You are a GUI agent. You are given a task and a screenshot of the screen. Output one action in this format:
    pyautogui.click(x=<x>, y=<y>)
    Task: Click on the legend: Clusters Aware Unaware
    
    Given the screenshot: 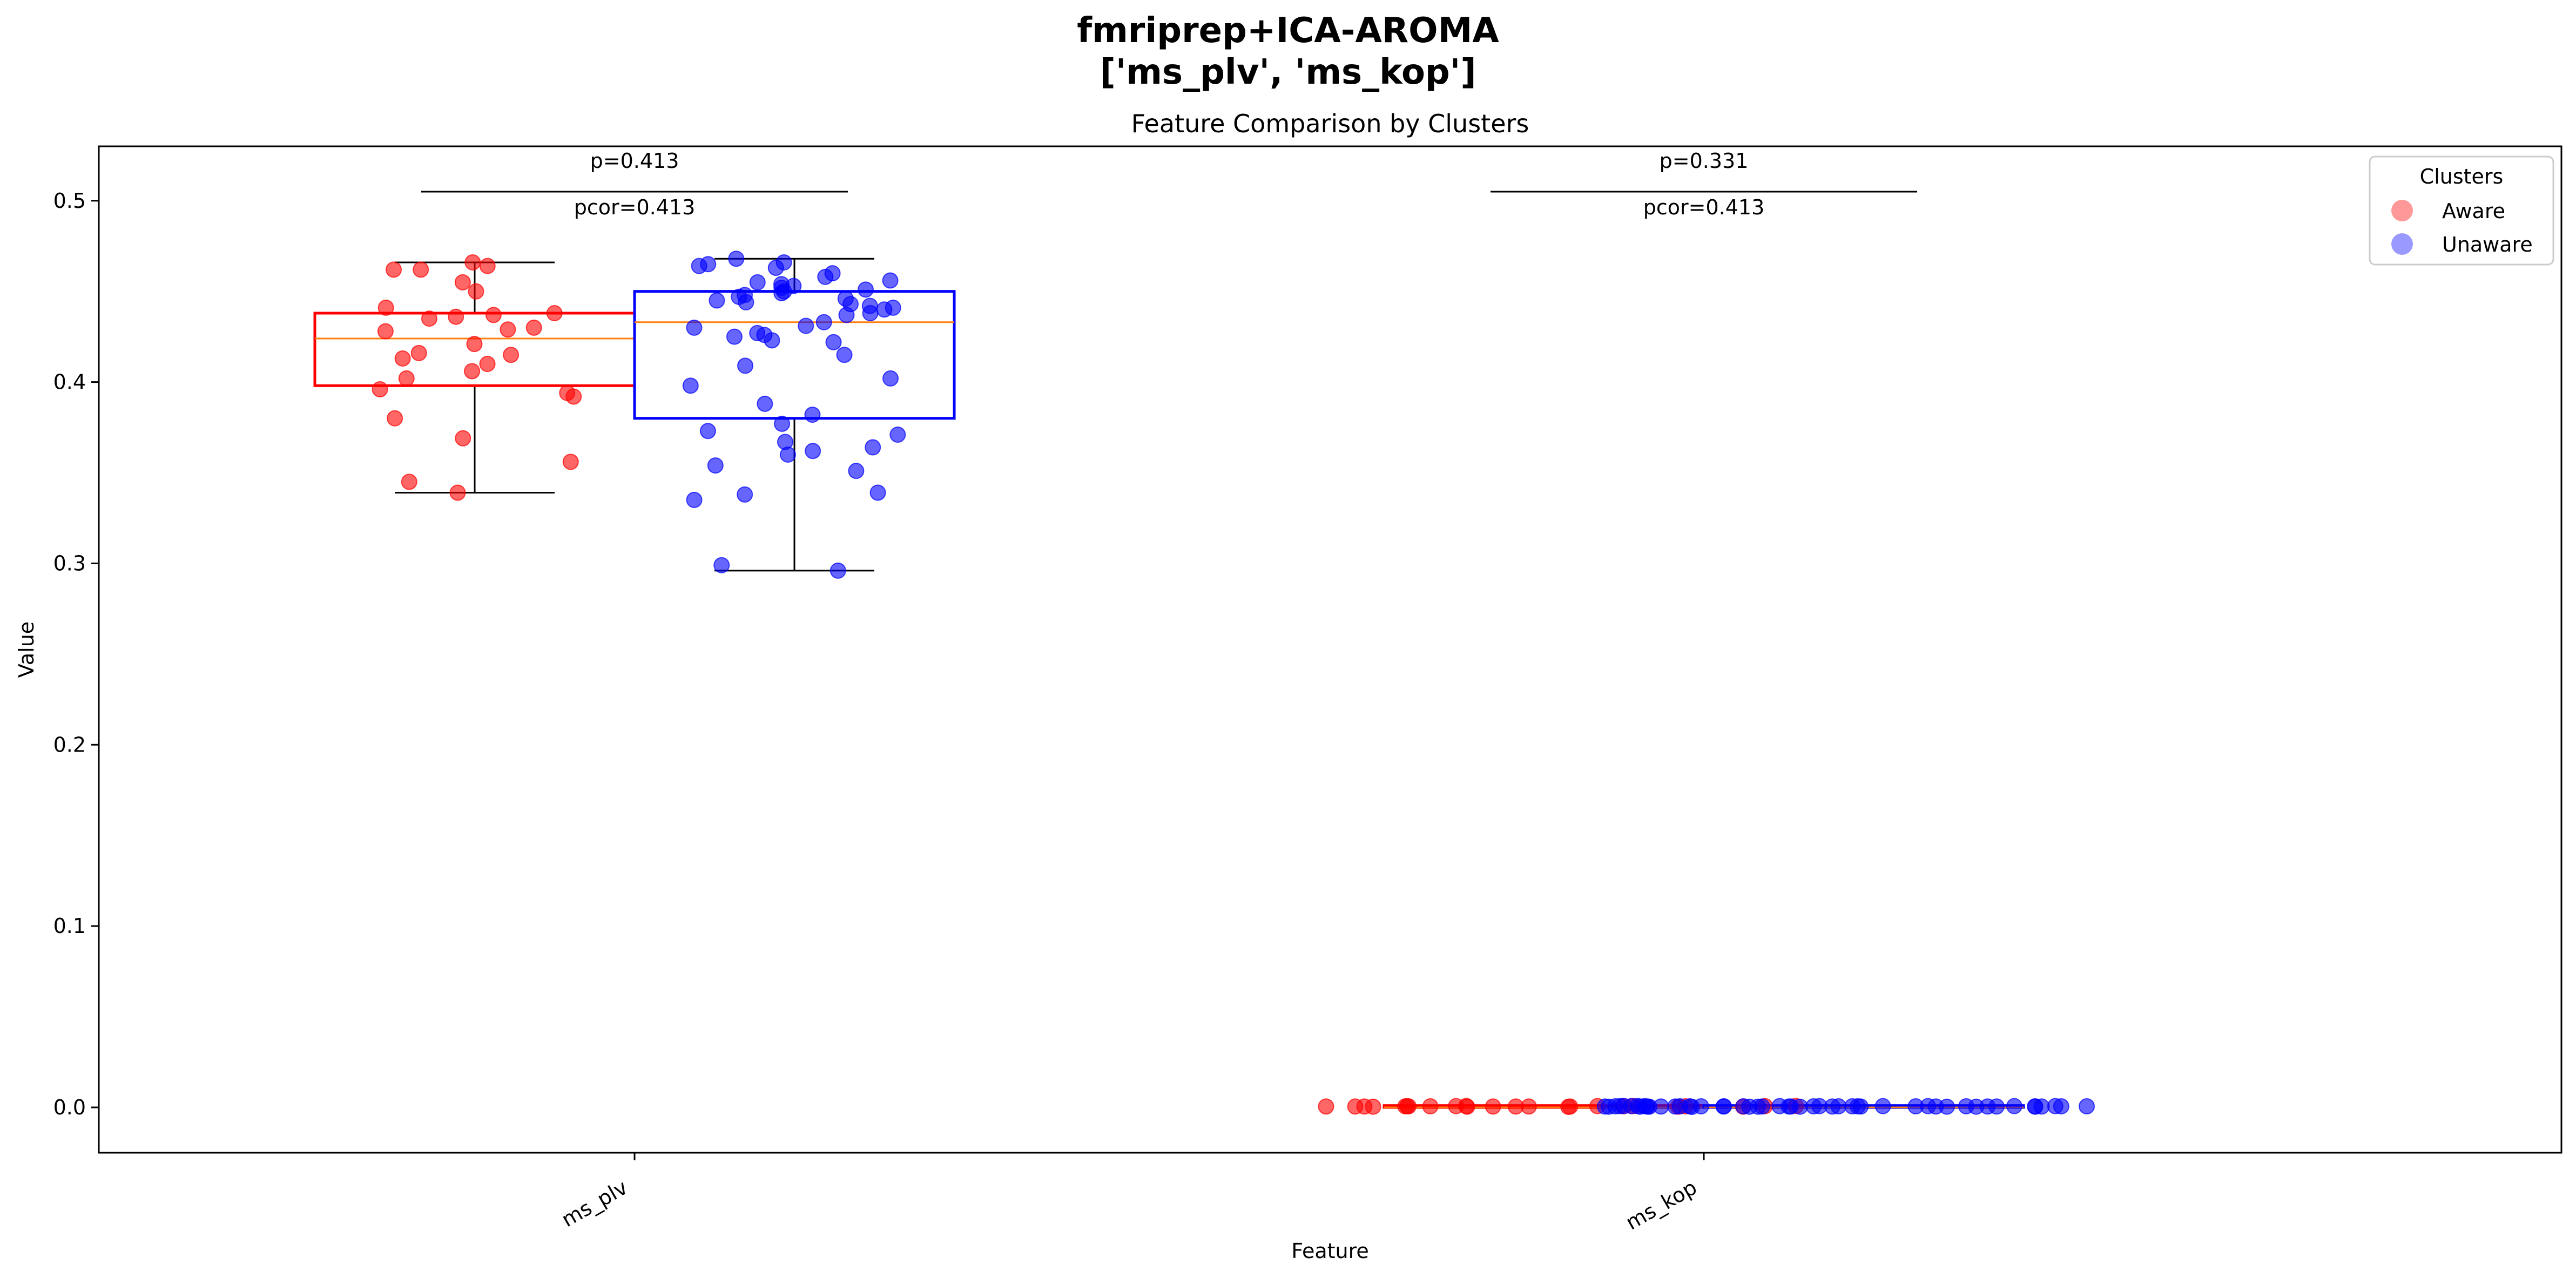 What is the action you would take?
    pyautogui.click(x=2461, y=210)
    